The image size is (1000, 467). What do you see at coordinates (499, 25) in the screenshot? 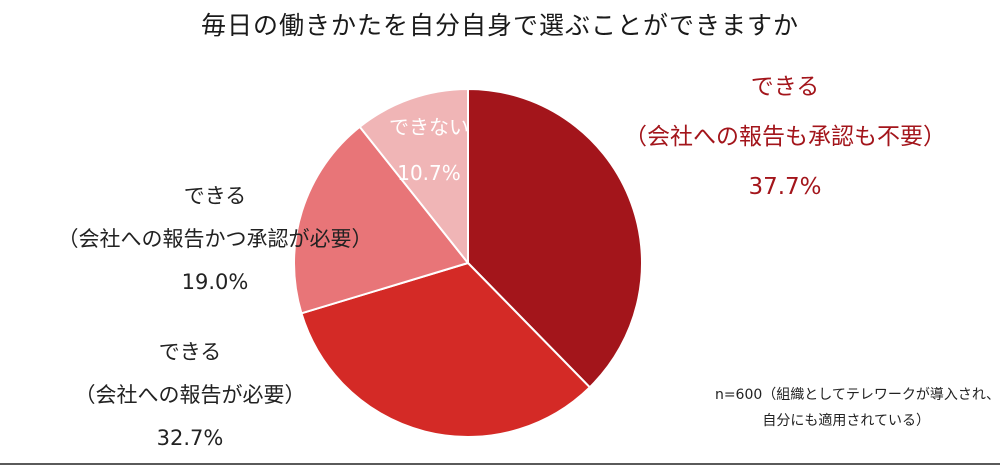
I see `chart-title: 毎日の働きかたを自分自身で選ぶことができますか` at bounding box center [499, 25].